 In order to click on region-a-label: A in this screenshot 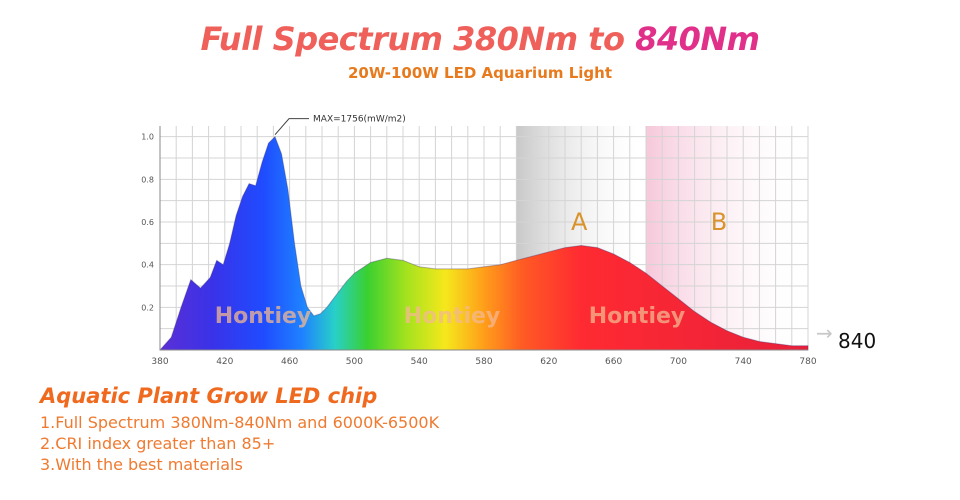, I will do `click(579, 222)`.